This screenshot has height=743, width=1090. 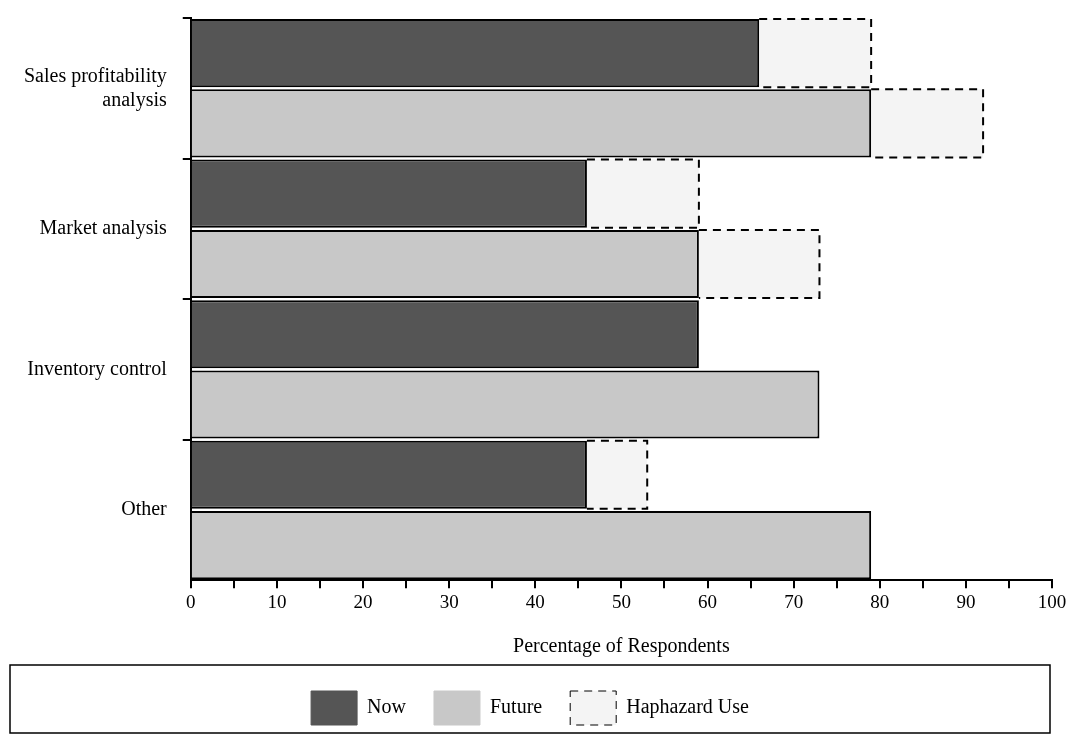 I want to click on y-tick-label: Inventory control, so click(x=97, y=368).